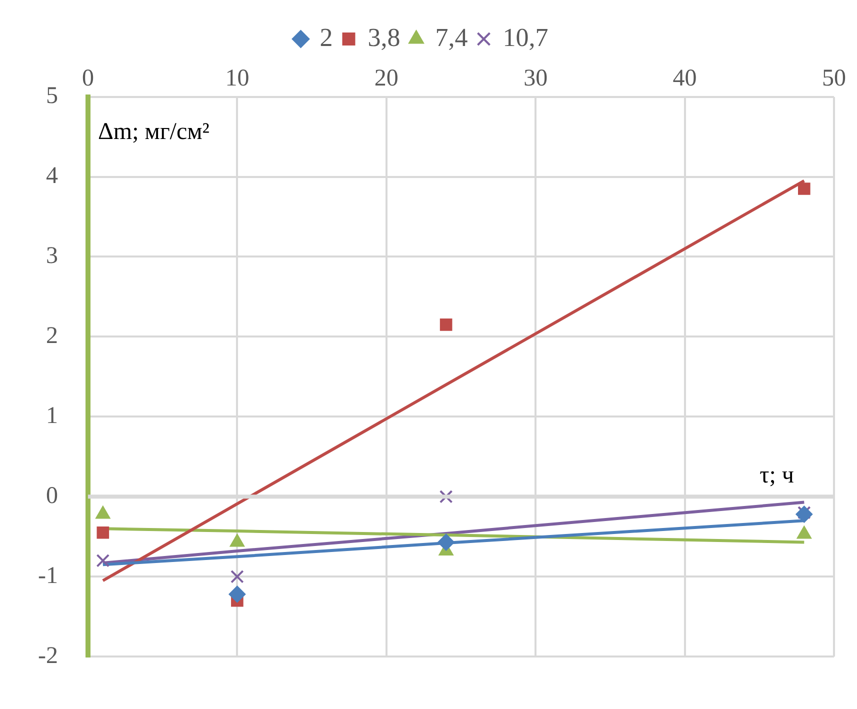 The image size is (857, 709). Describe the element at coordinates (52, 176) in the screenshot. I see `y-tick-label: 4` at that location.